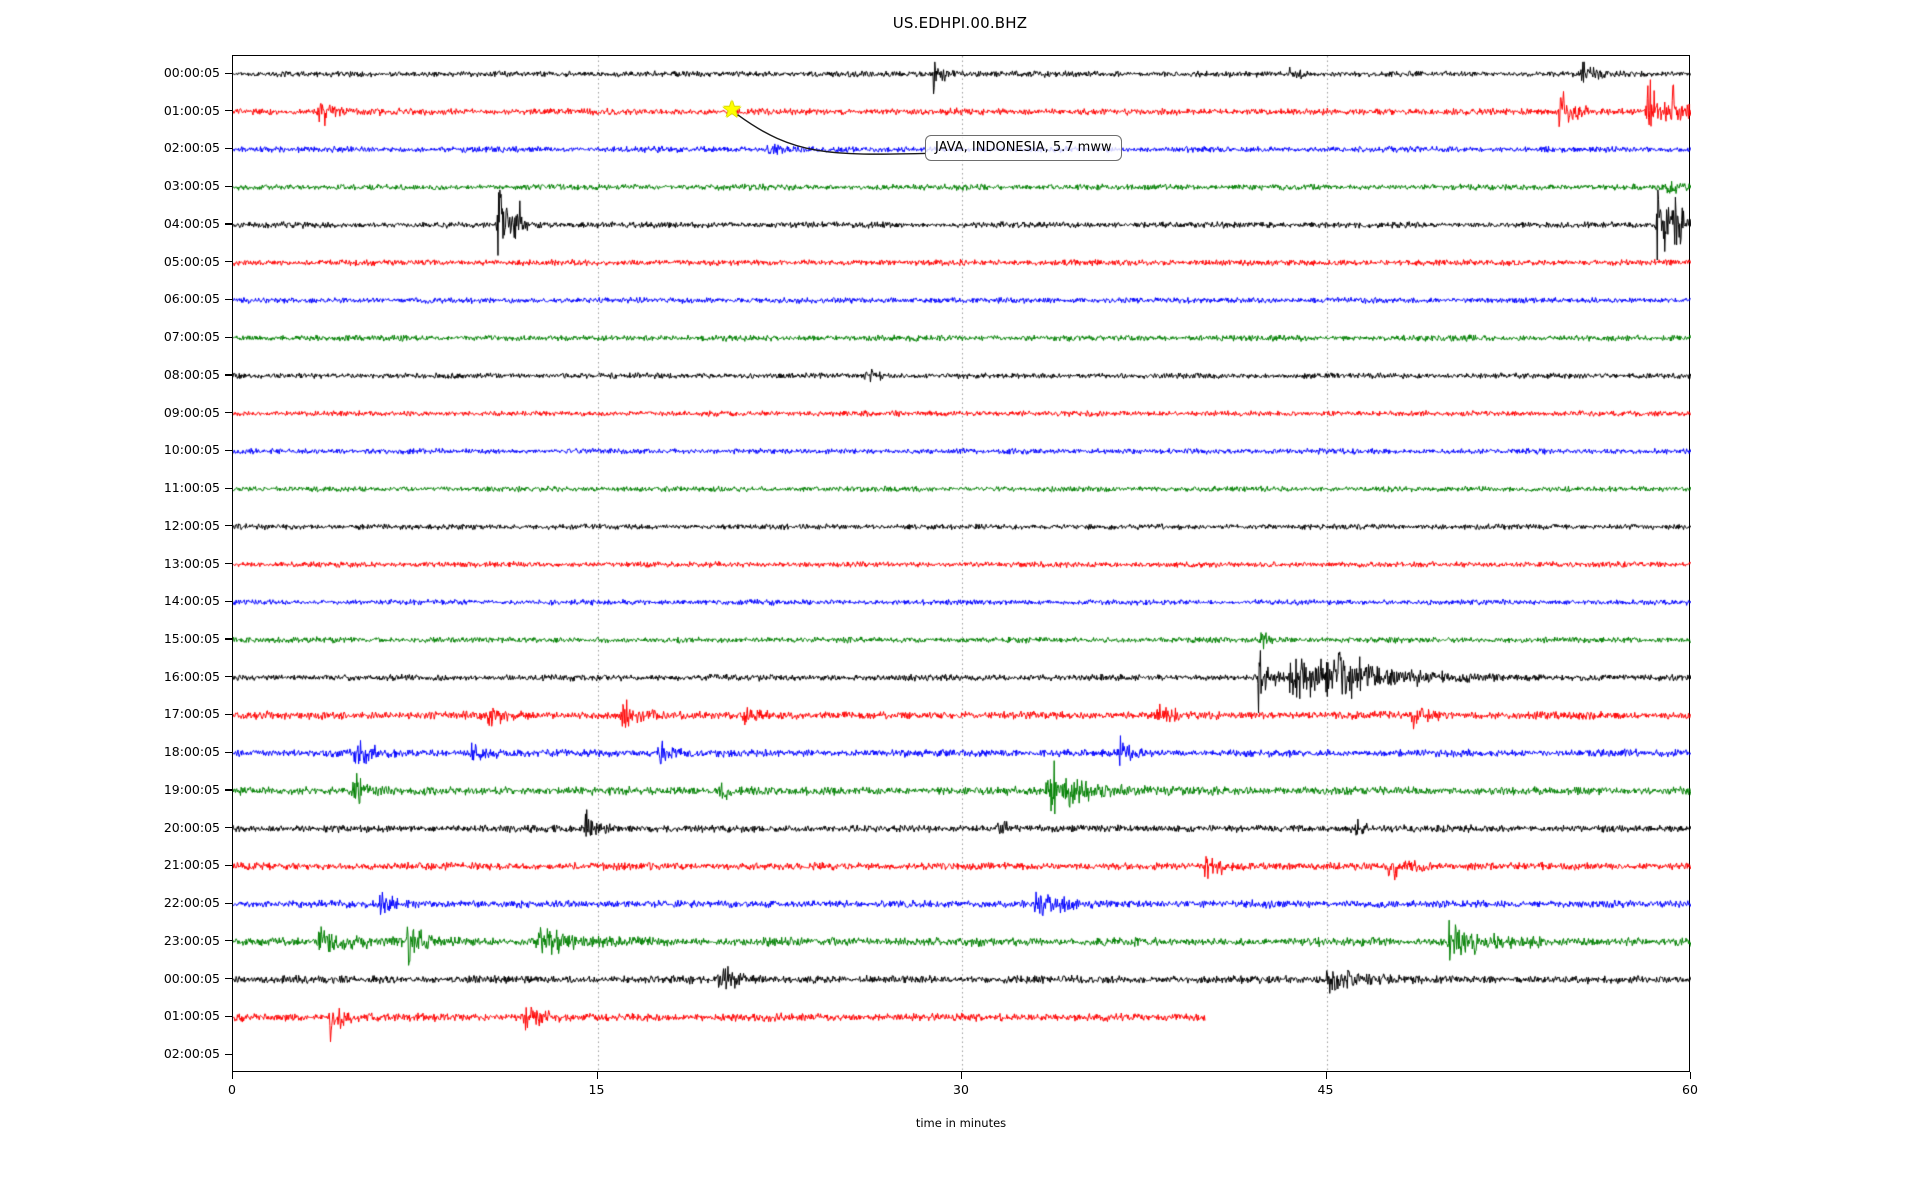 The image size is (1920, 1200). What do you see at coordinates (191, 563) in the screenshot?
I see `y-axis-tick-label: 13:00:05` at bounding box center [191, 563].